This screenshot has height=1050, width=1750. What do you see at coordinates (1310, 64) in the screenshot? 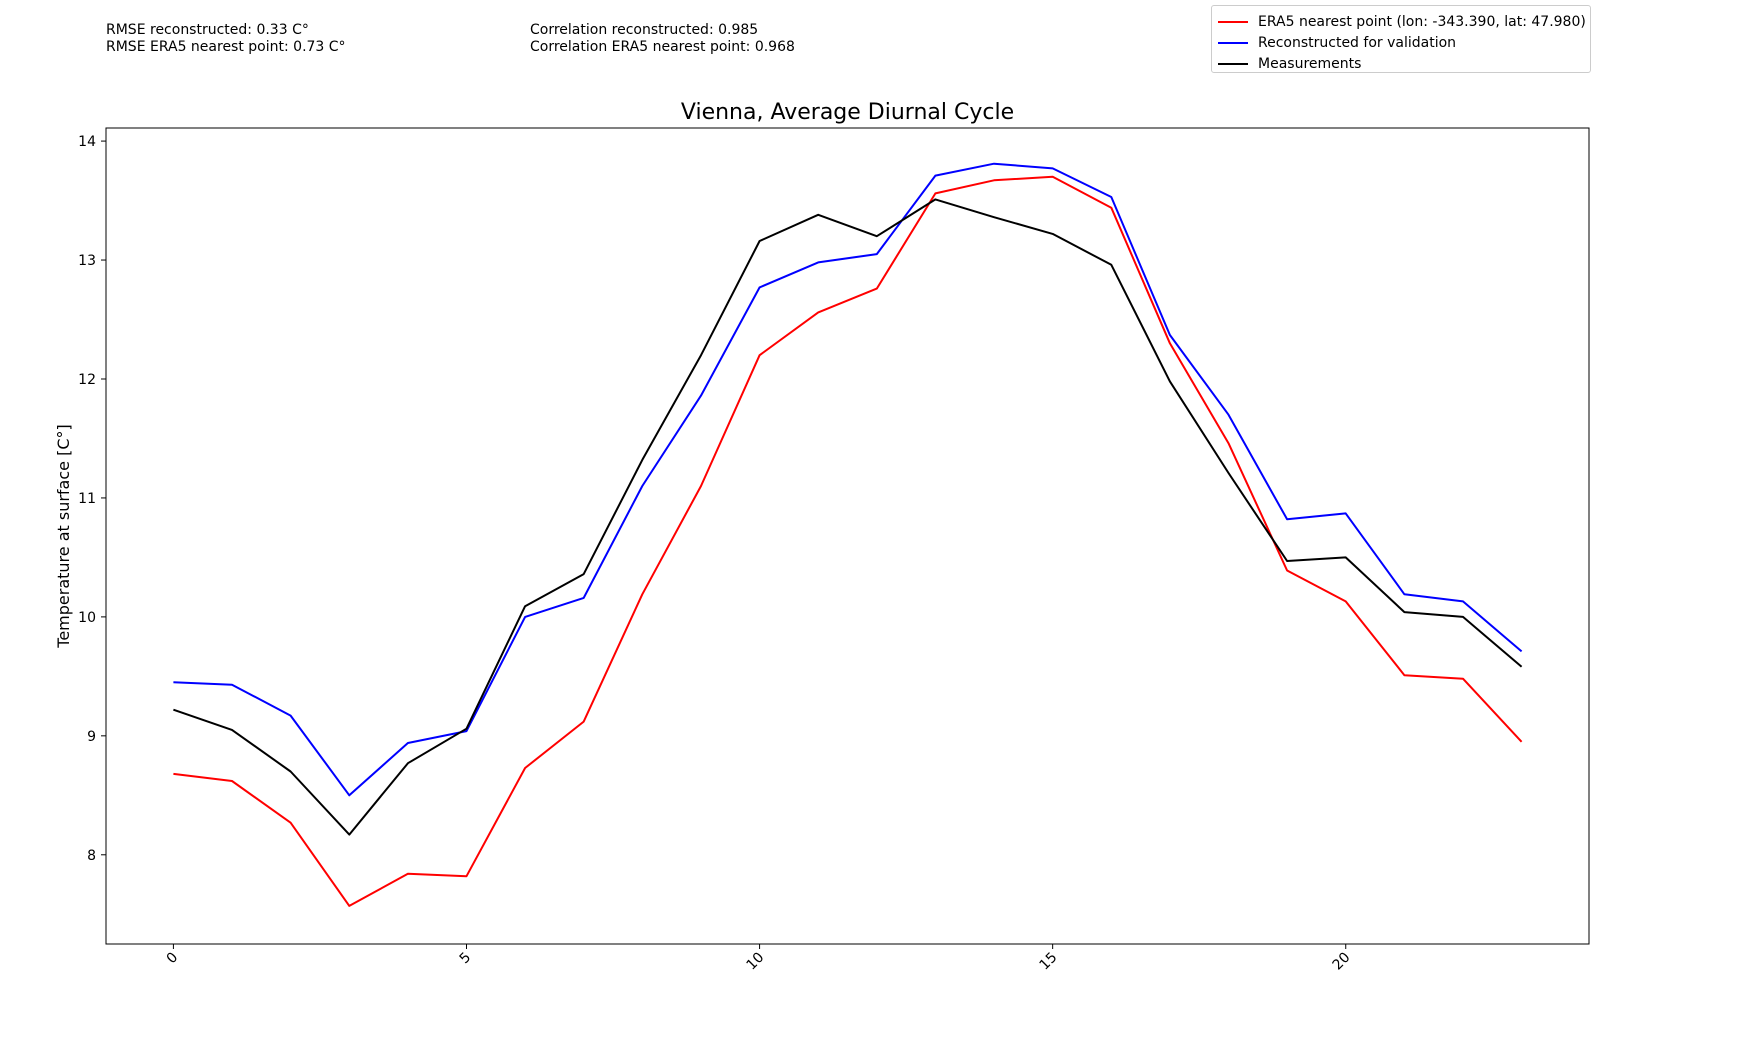
I see `legend-label: Measurements` at bounding box center [1310, 64].